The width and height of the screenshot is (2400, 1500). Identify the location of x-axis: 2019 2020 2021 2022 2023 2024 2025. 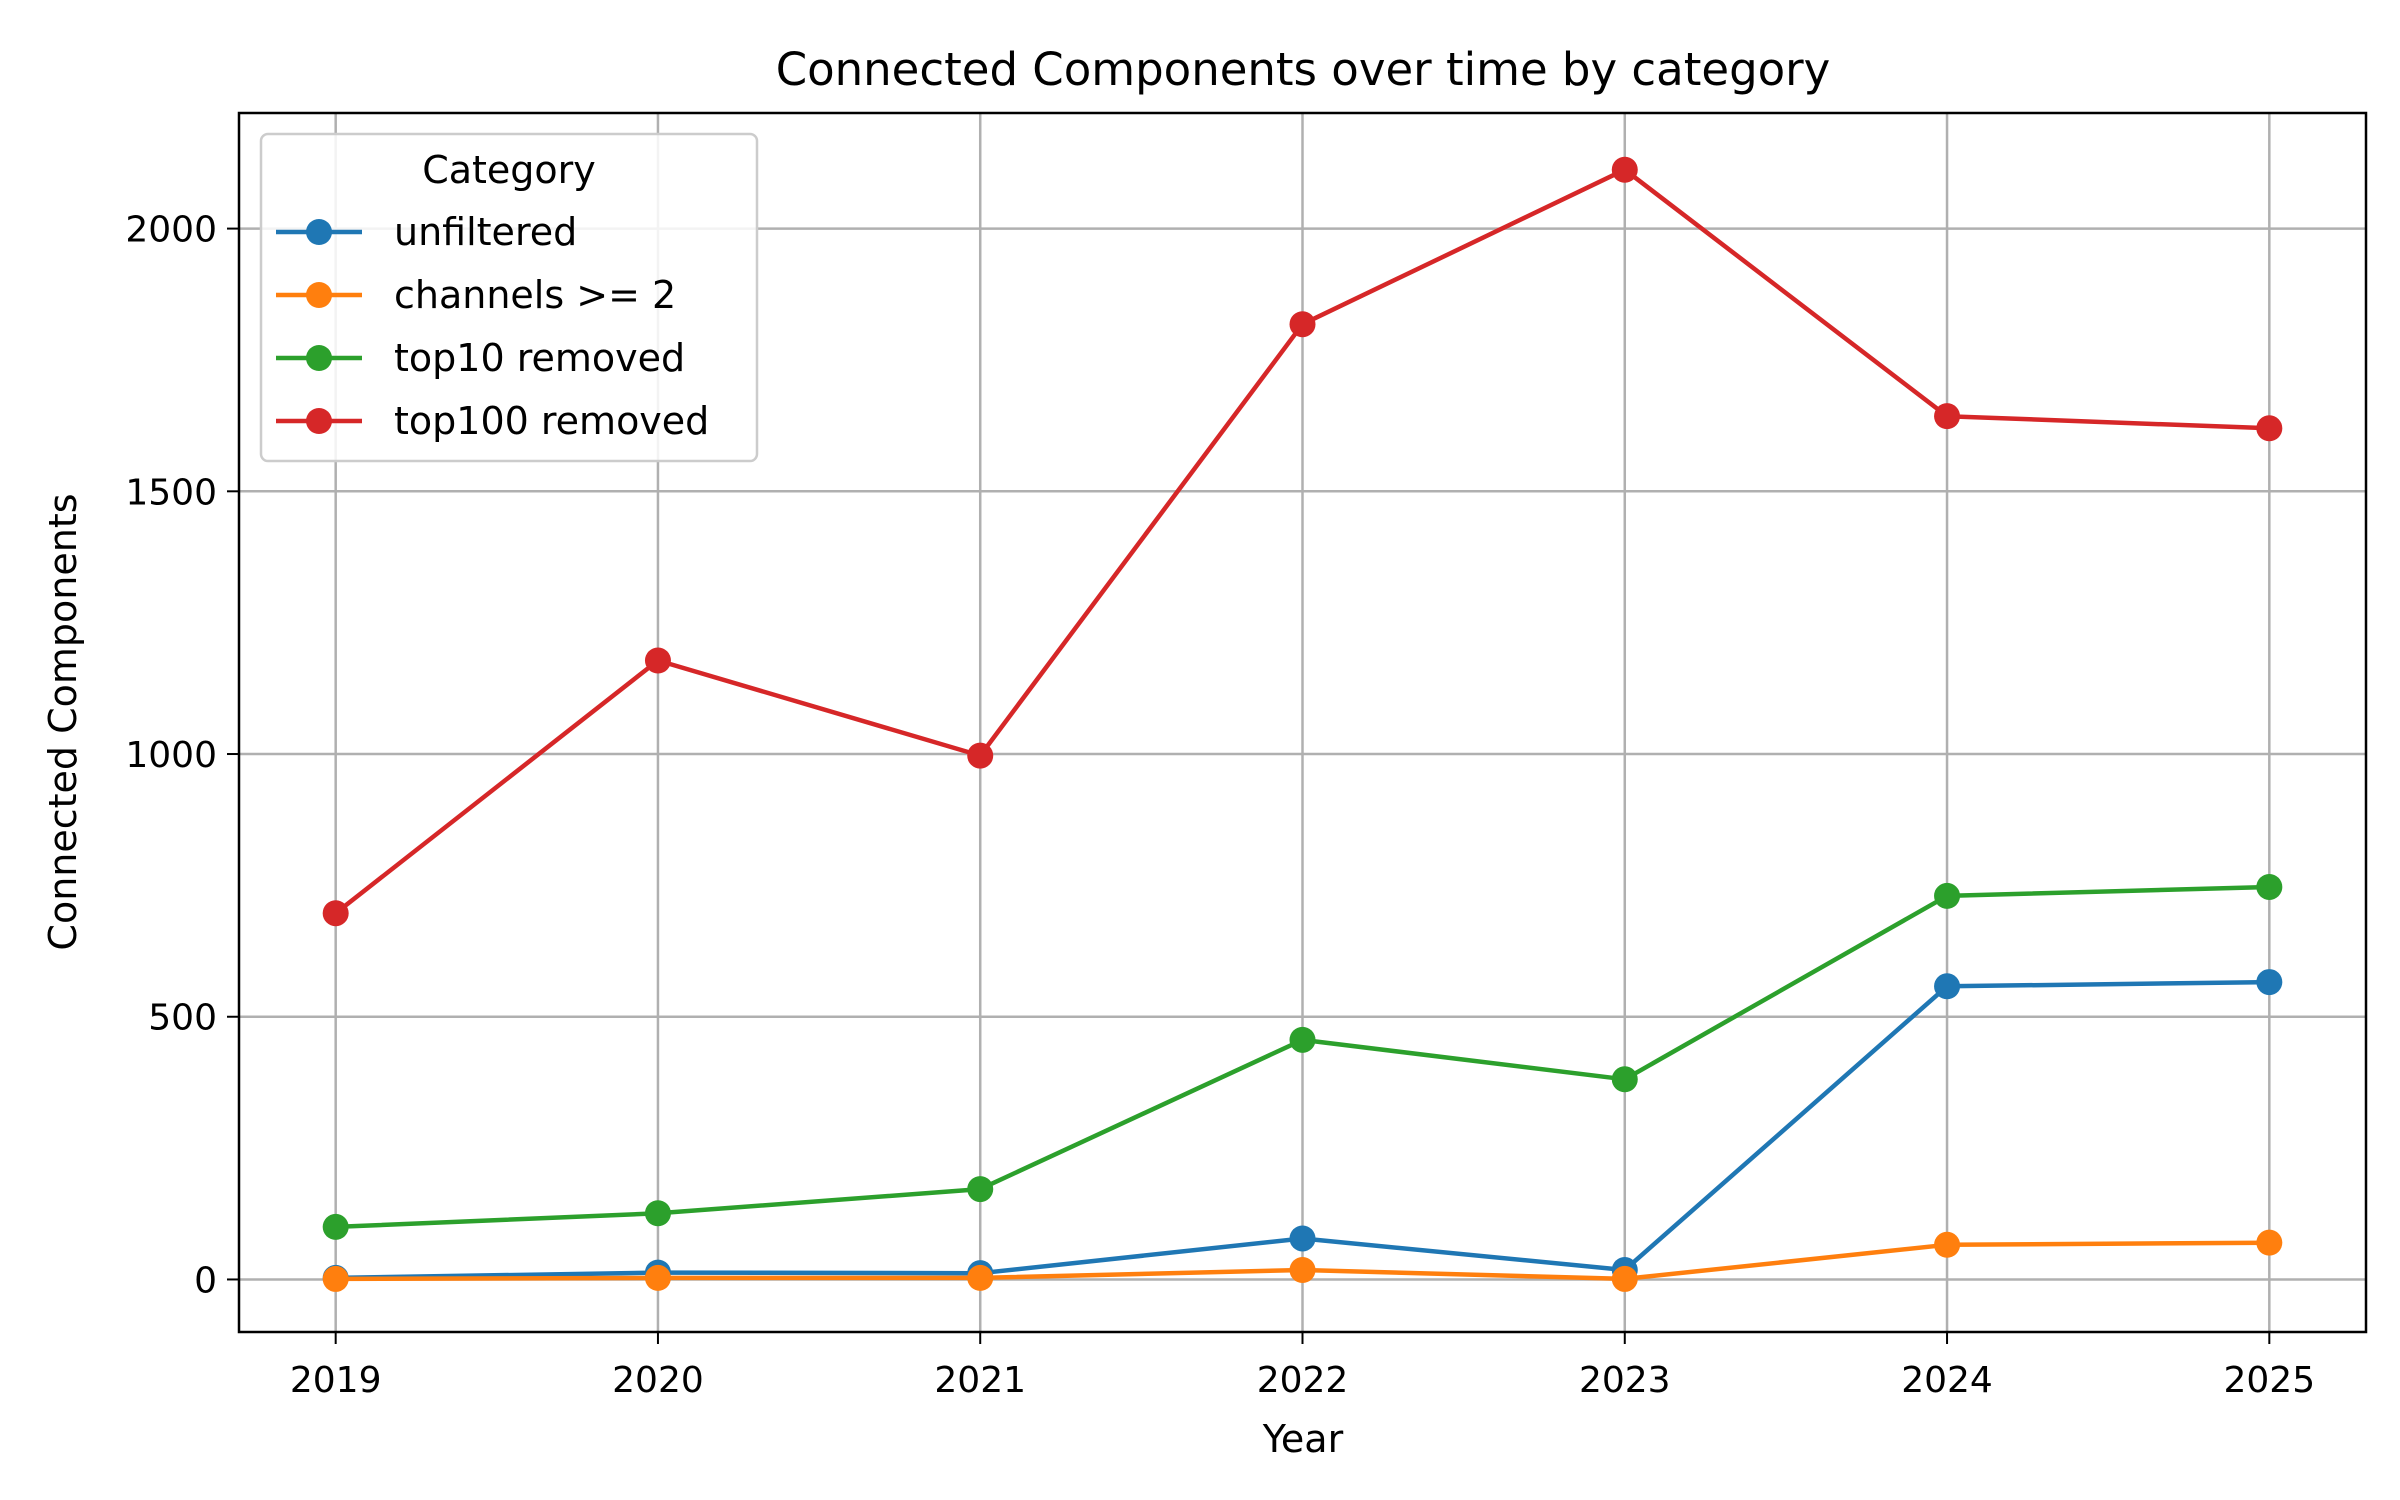
(1302, 1366).